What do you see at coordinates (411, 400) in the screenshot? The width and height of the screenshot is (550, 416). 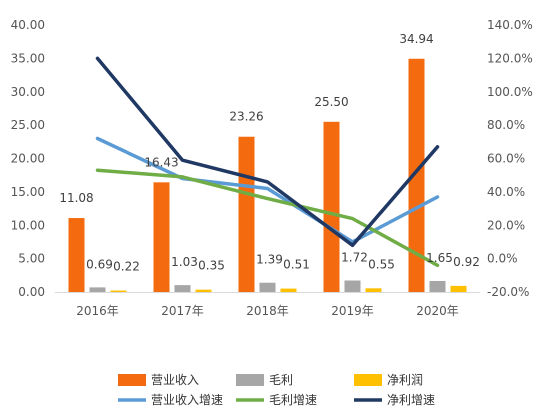 I see `legend-label: 净利增速` at bounding box center [411, 400].